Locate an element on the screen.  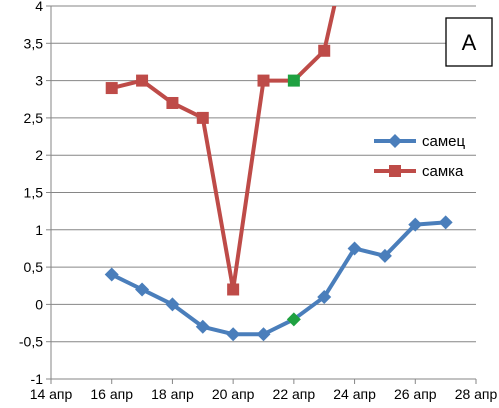
y-tick-label: 2,5 is located at coordinates (34, 118).